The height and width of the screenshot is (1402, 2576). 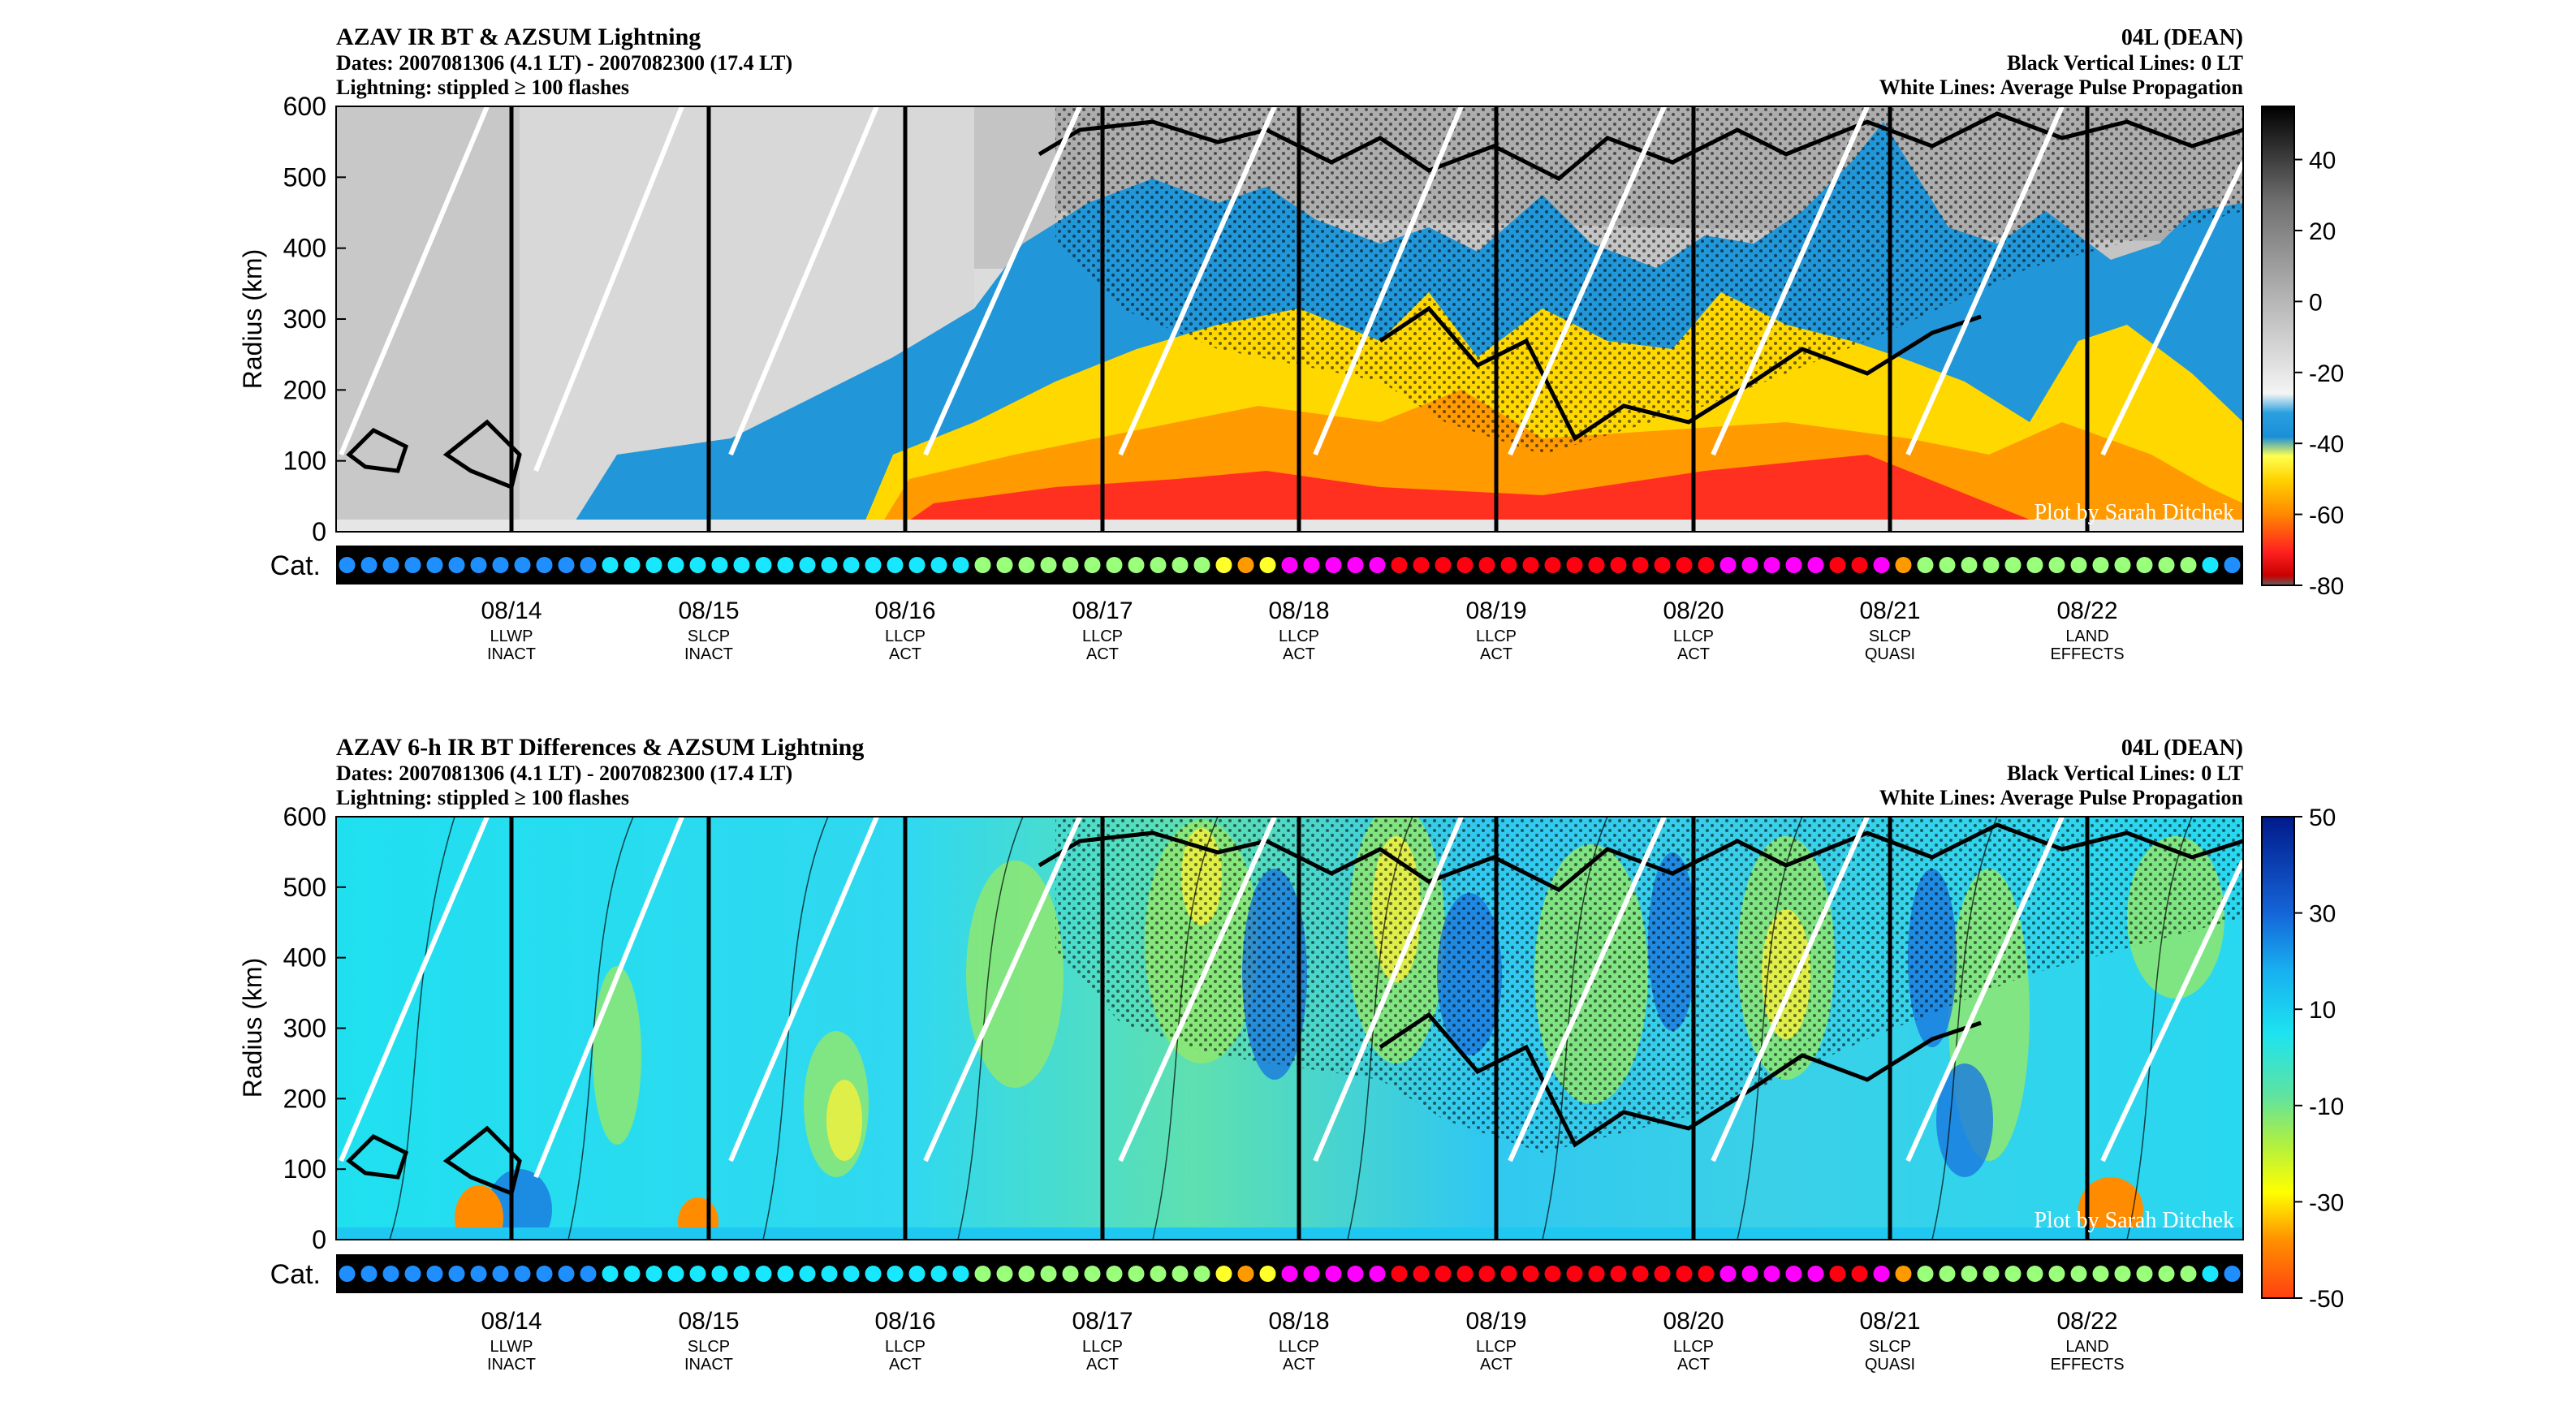 I want to click on colorbar-tick-label: -40, so click(x=2326, y=444).